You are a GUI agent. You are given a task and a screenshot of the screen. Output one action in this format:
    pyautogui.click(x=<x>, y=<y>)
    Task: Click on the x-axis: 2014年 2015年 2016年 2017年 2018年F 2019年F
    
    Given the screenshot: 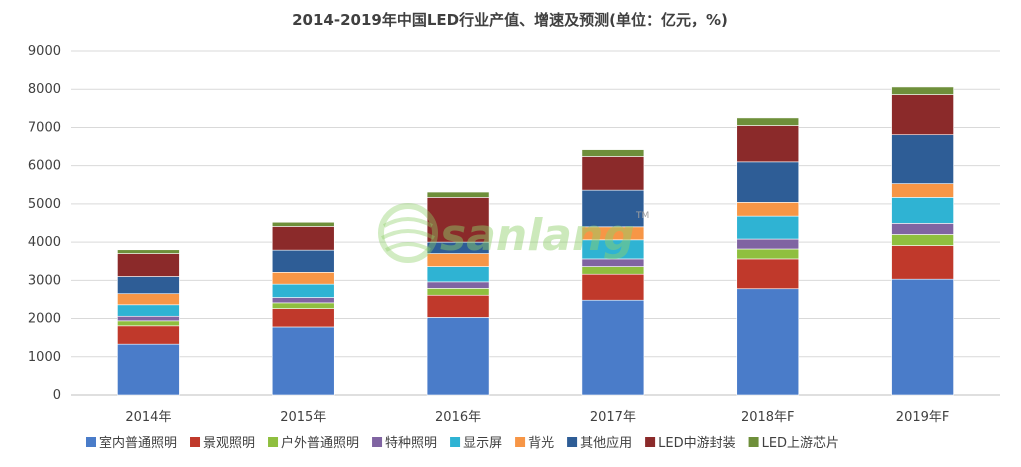 What is the action you would take?
    pyautogui.click(x=537, y=417)
    